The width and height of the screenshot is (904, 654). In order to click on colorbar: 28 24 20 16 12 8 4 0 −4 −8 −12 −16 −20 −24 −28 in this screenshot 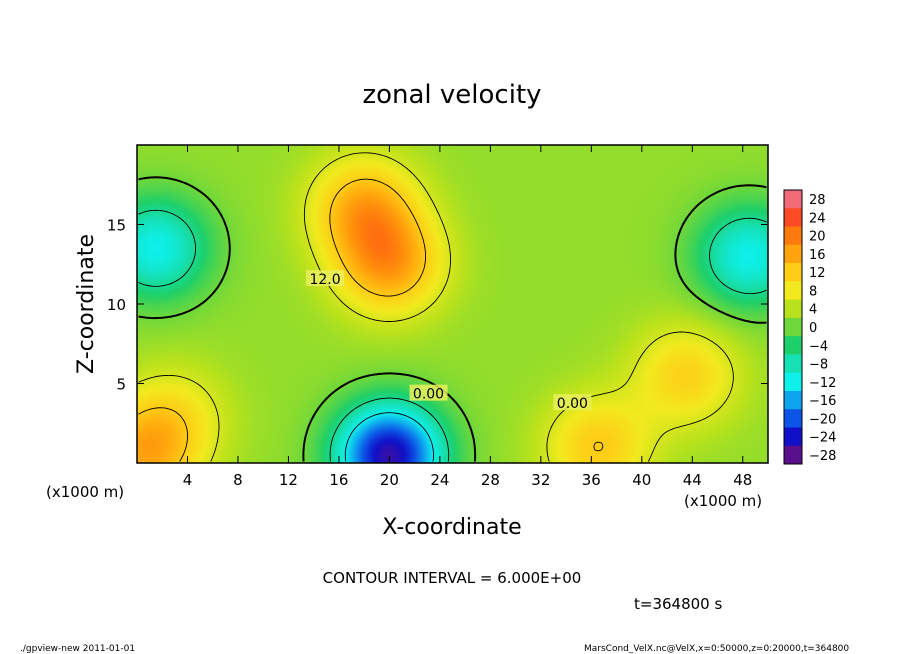, I will do `click(809, 327)`.